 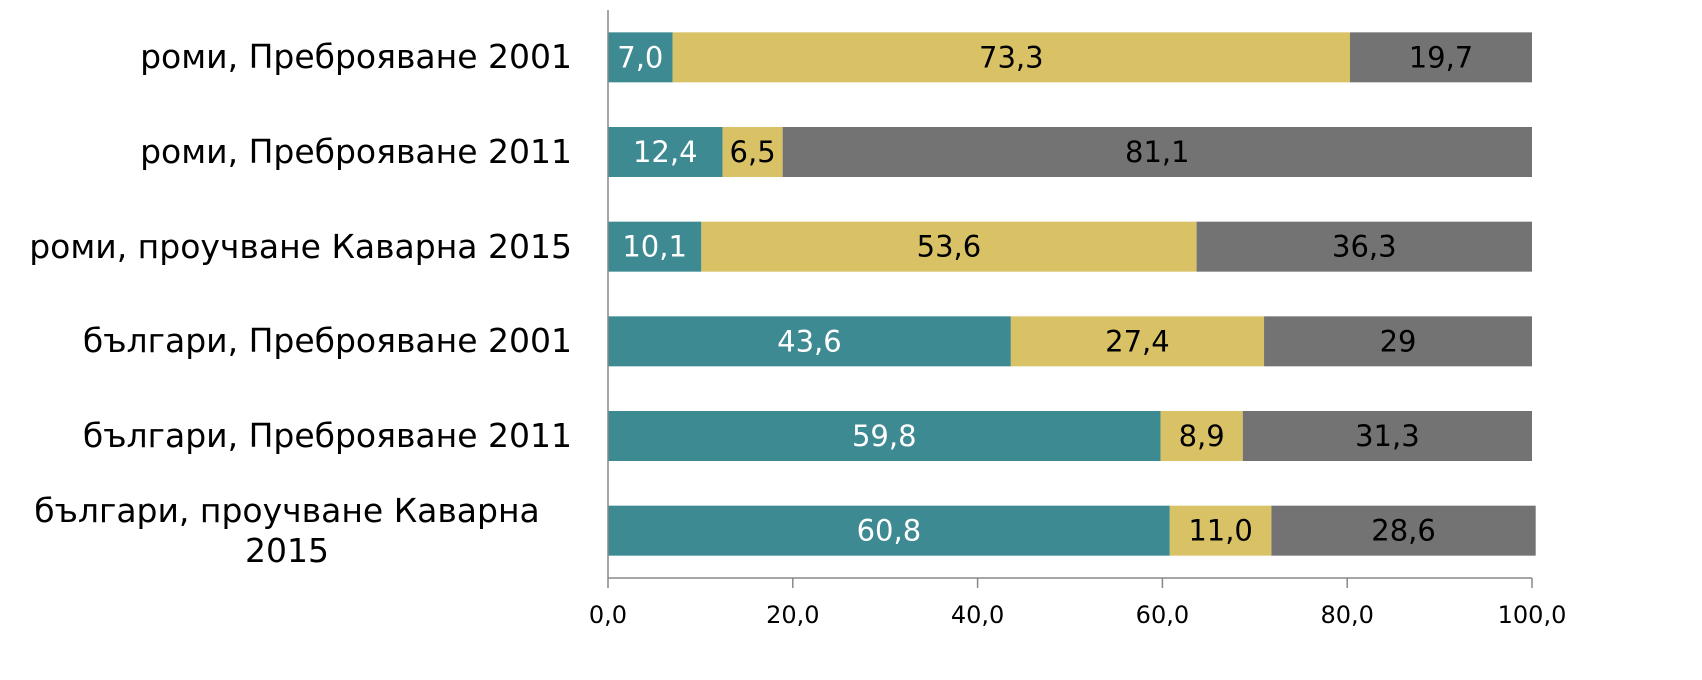 I want to click on category-label: роми, Преброяване 2001, so click(x=356, y=57).